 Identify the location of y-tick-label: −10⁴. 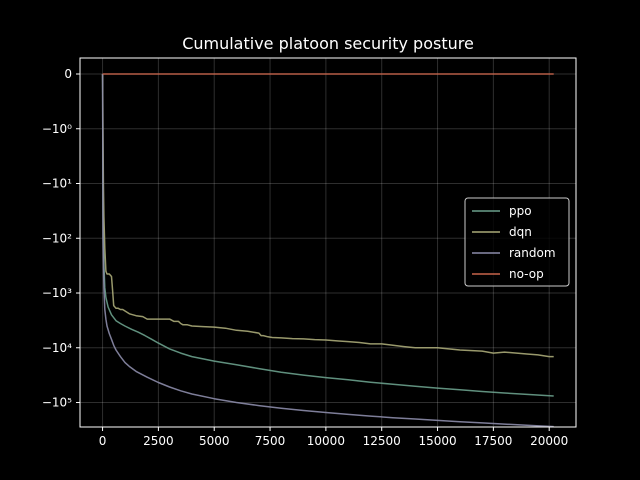
(57, 348).